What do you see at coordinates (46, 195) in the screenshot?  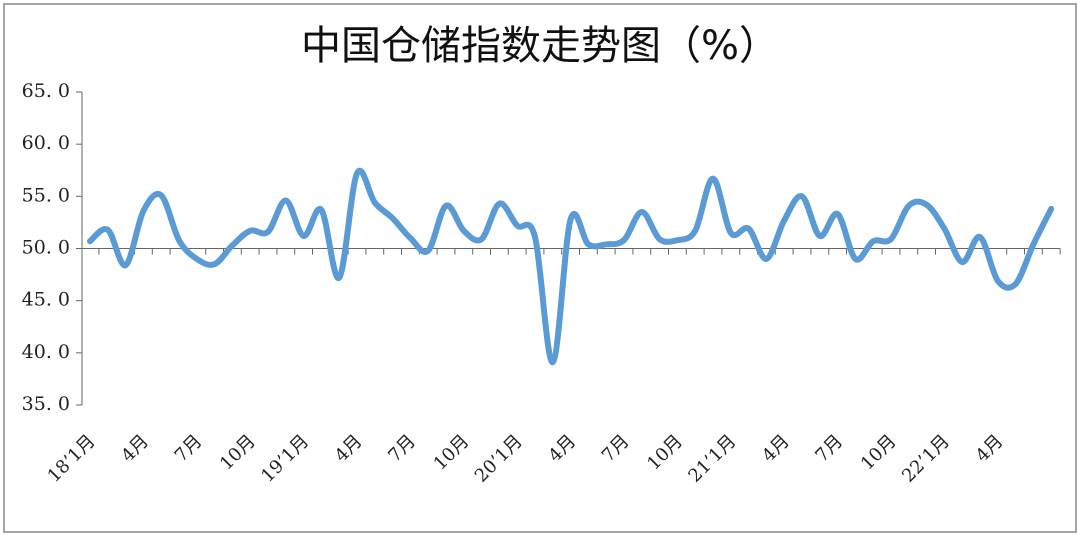 I see `y-tick-label: 55. 0` at bounding box center [46, 195].